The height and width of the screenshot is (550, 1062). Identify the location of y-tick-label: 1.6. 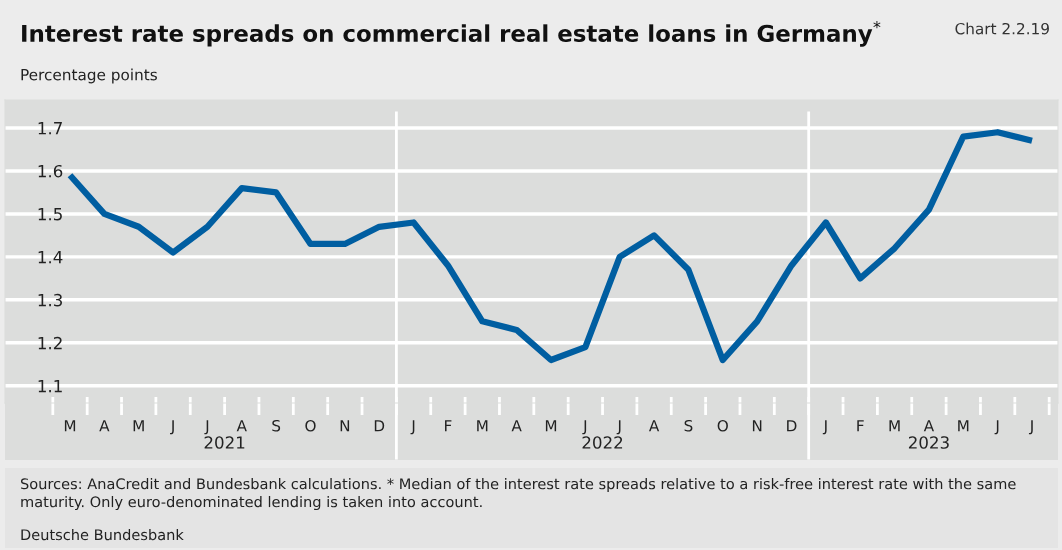
(50, 171).